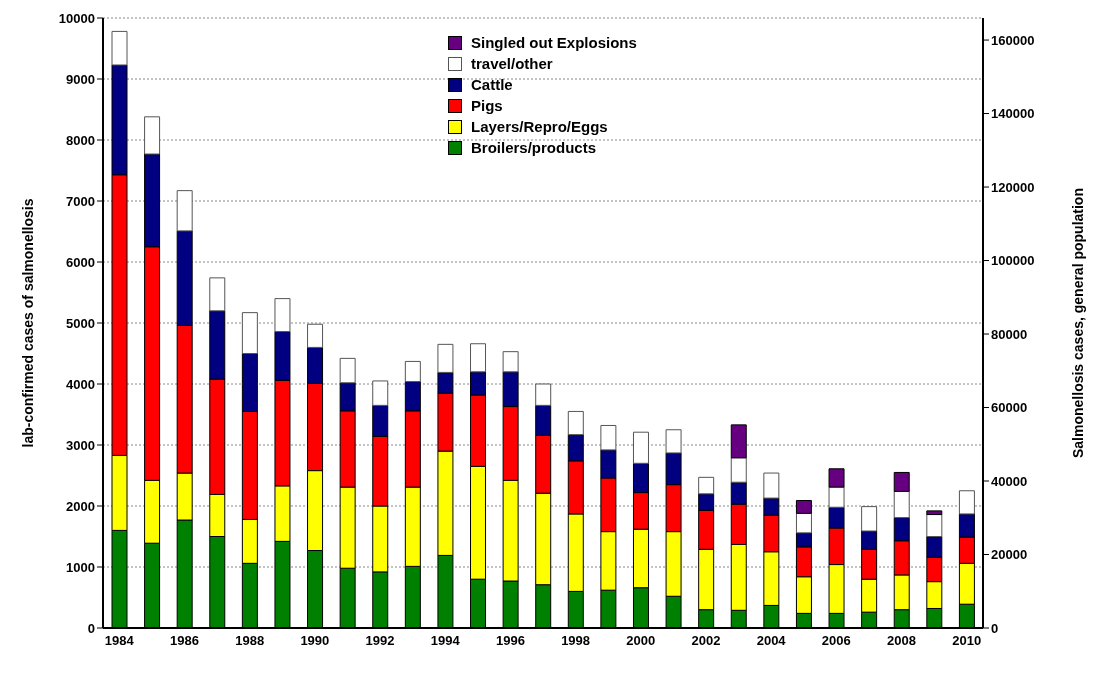  I want to click on y2-tick-label: 120000, so click(1013, 187).